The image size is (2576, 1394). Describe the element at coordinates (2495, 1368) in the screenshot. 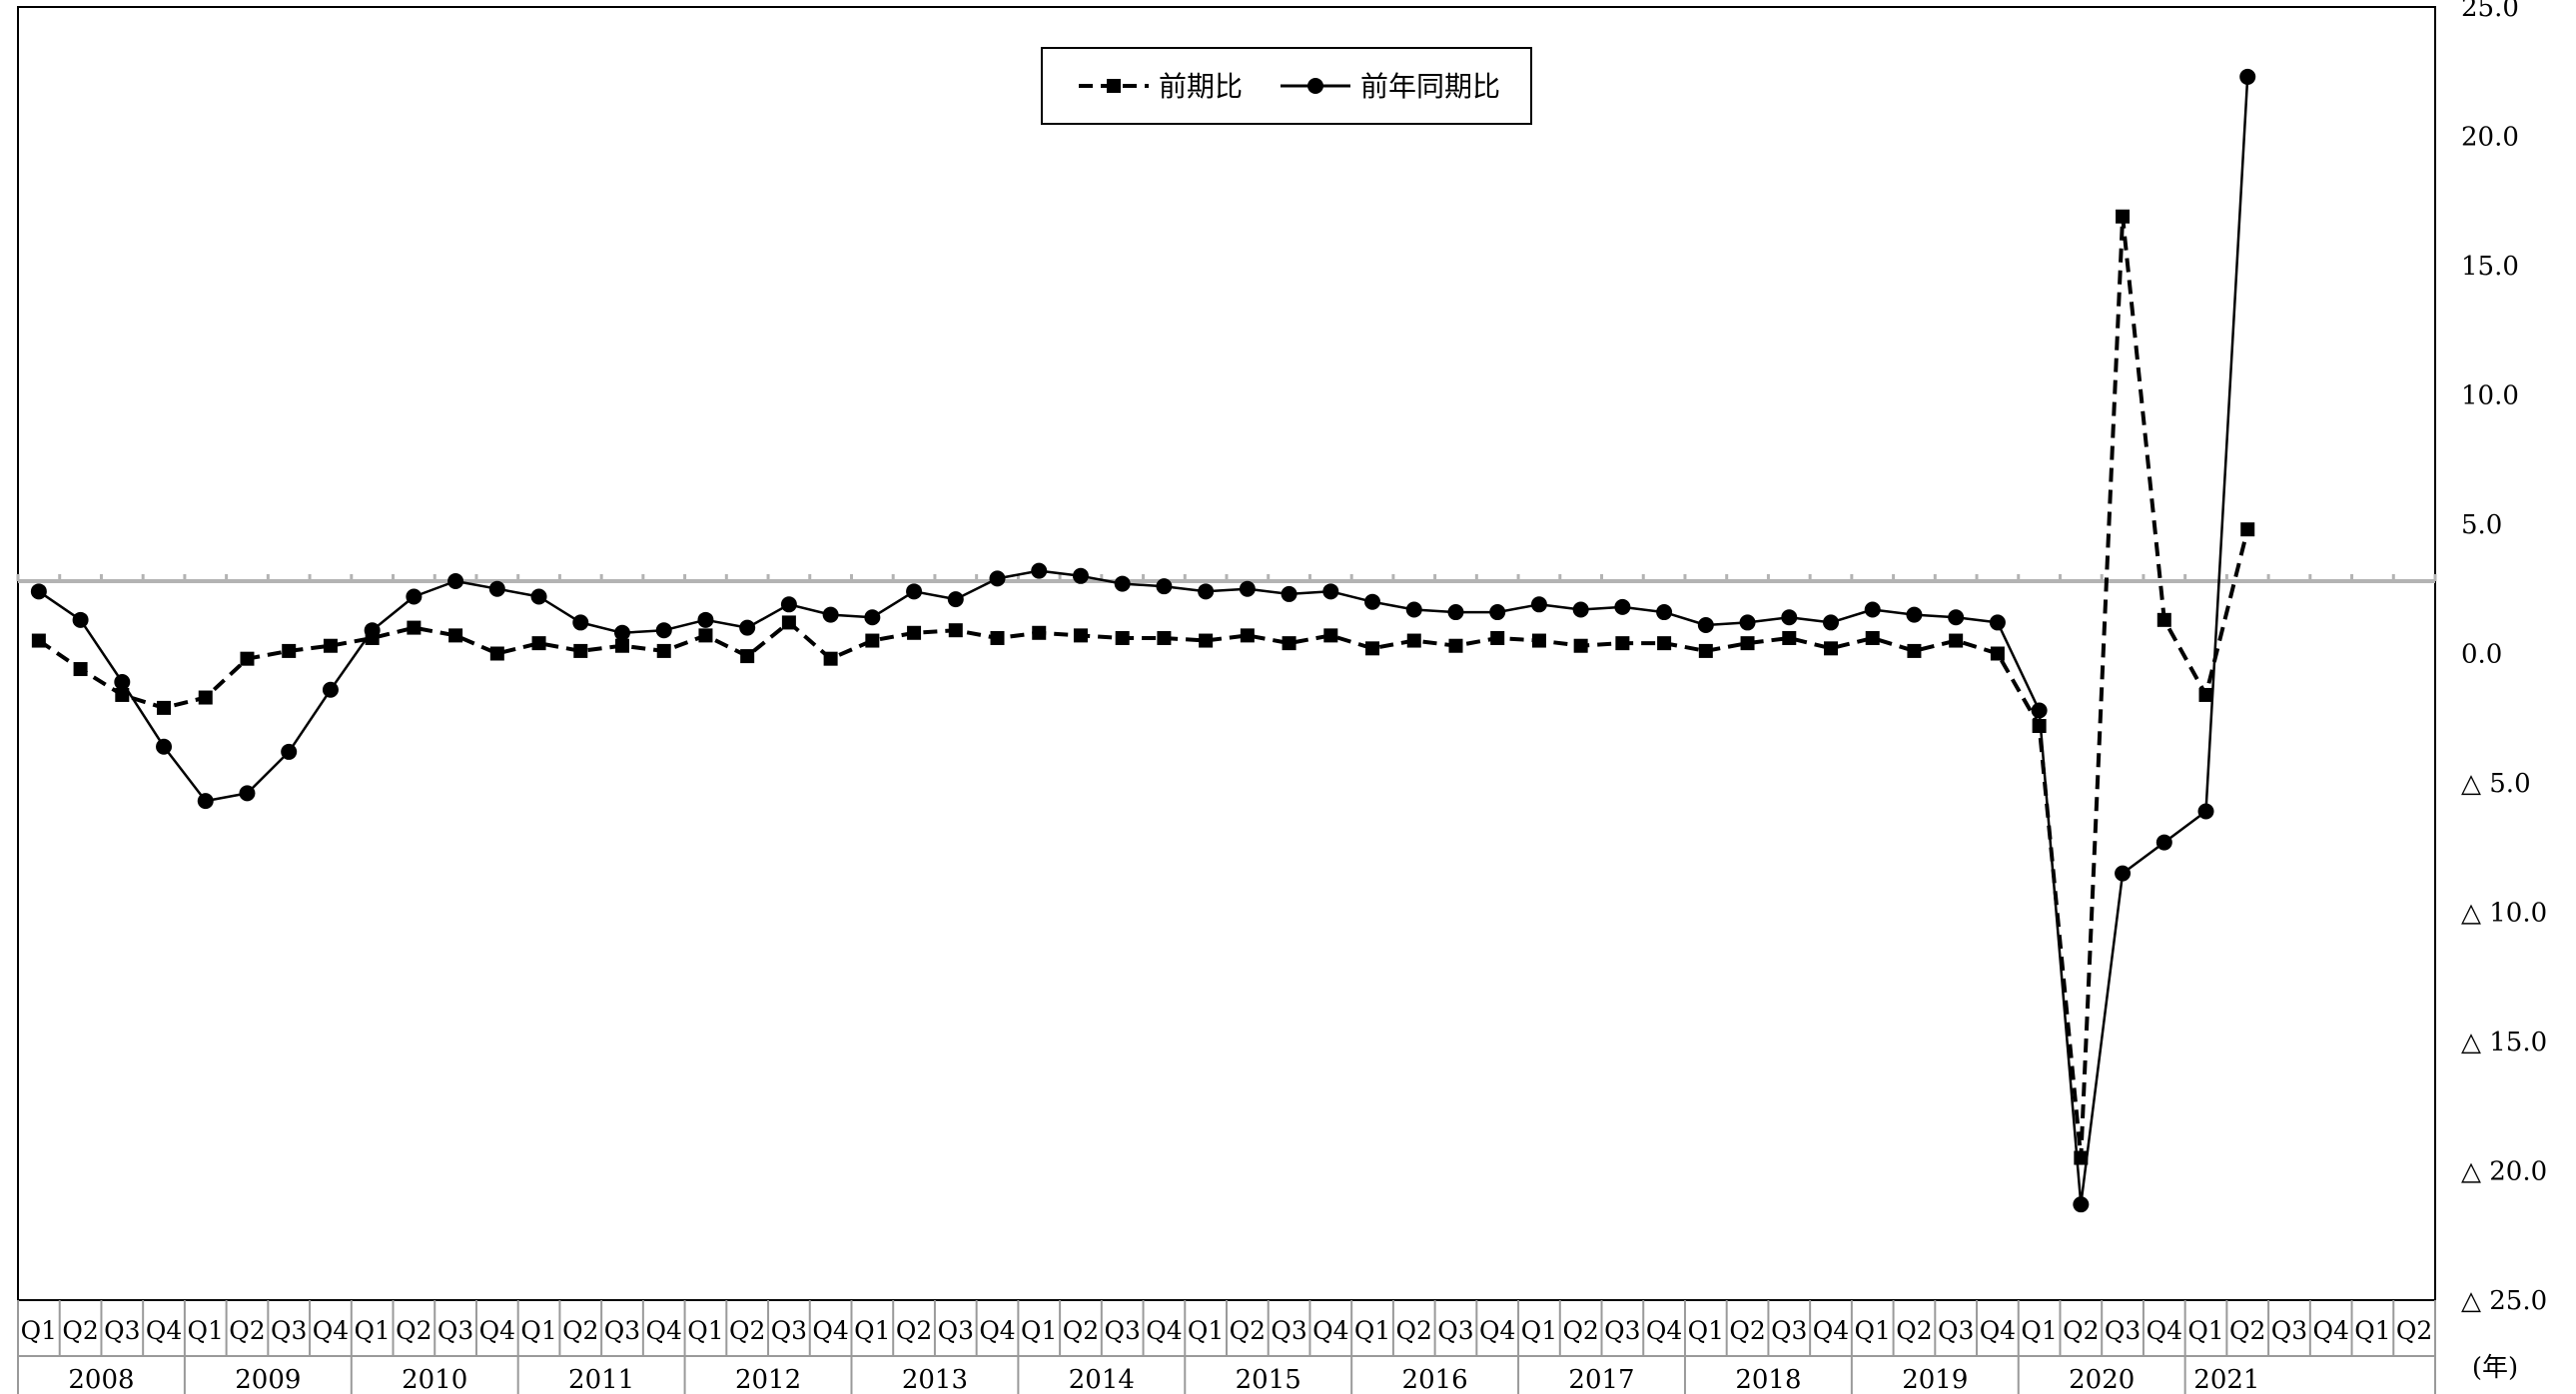

I see `x-axis-unit-label: (年)` at that location.